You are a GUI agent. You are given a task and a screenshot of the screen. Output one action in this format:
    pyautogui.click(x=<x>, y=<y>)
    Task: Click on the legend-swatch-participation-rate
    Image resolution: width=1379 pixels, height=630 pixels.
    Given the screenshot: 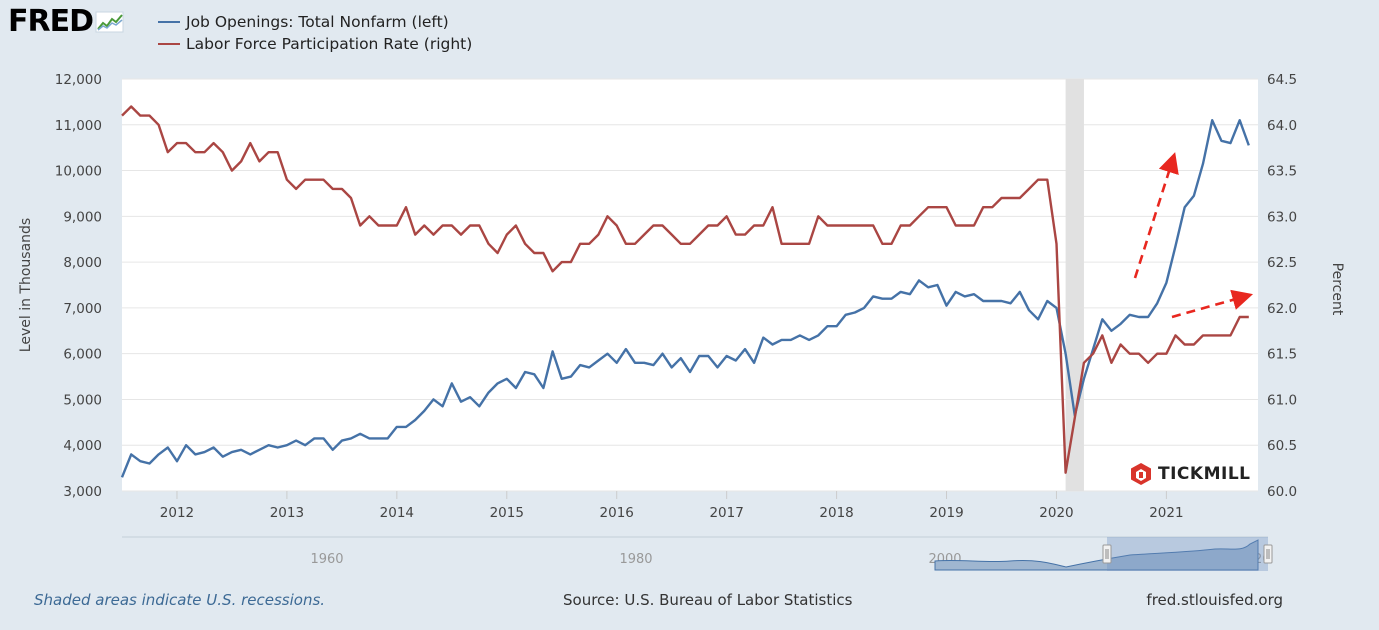 What is the action you would take?
    pyautogui.click(x=169, y=44)
    